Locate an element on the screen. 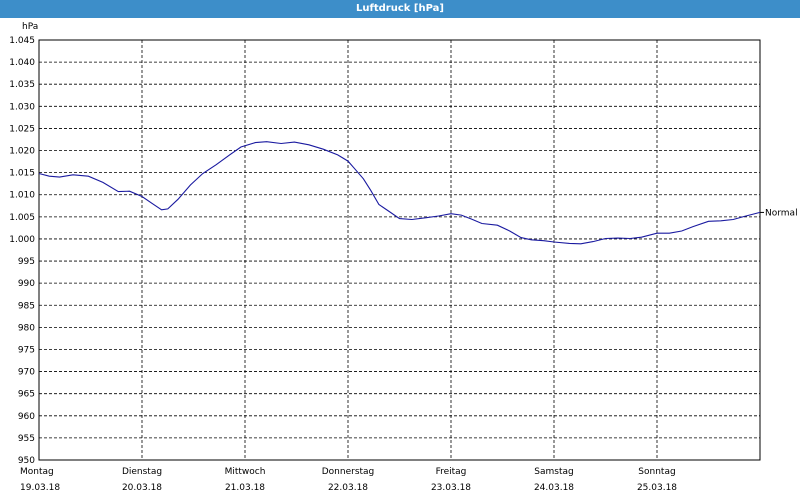 The width and height of the screenshot is (800, 500). y-tick-label: 980 is located at coordinates (26, 328).